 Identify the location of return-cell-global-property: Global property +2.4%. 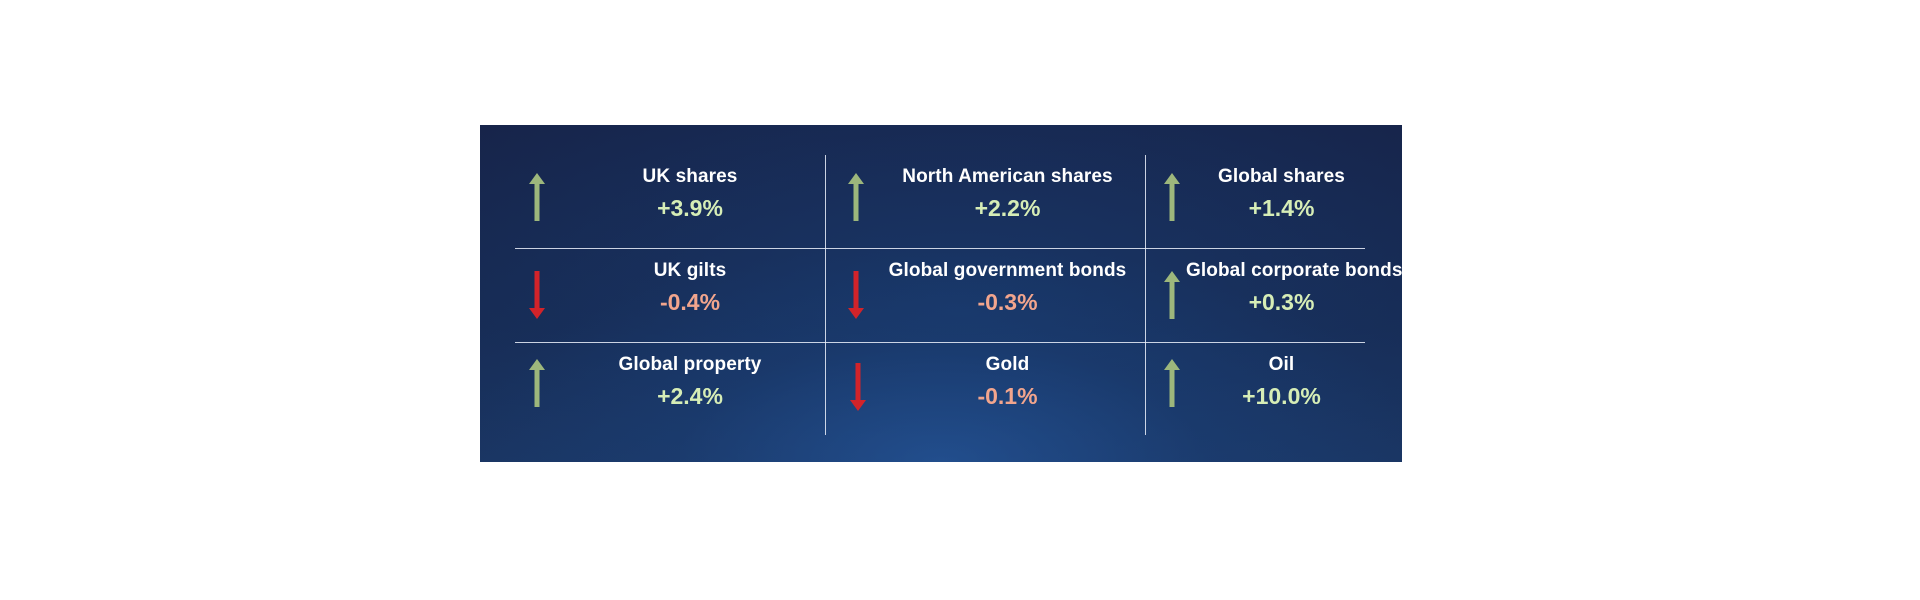
(670, 389).